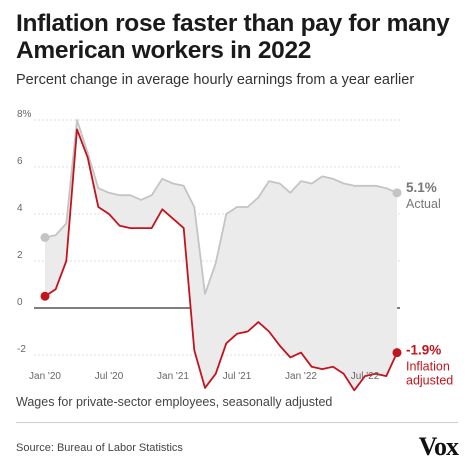 The height and width of the screenshot is (474, 474). I want to click on x-tick-label: Jan '20, so click(45, 376).